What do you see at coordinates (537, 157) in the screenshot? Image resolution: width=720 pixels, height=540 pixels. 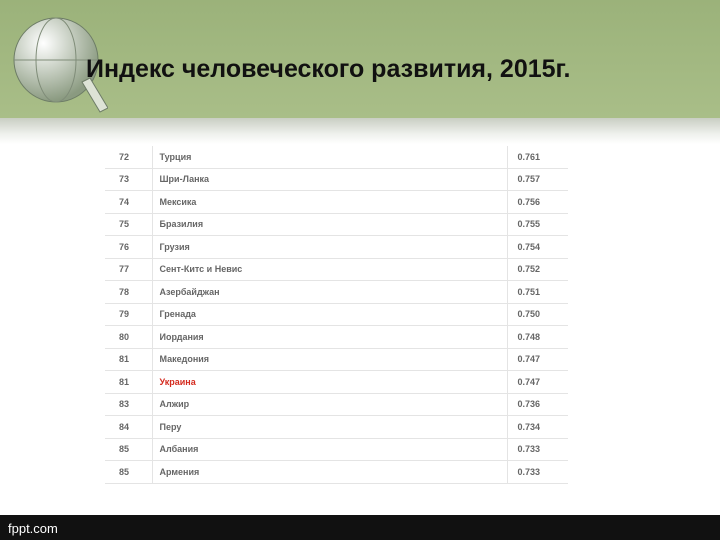 I see `hdi-cell: 0.761` at bounding box center [537, 157].